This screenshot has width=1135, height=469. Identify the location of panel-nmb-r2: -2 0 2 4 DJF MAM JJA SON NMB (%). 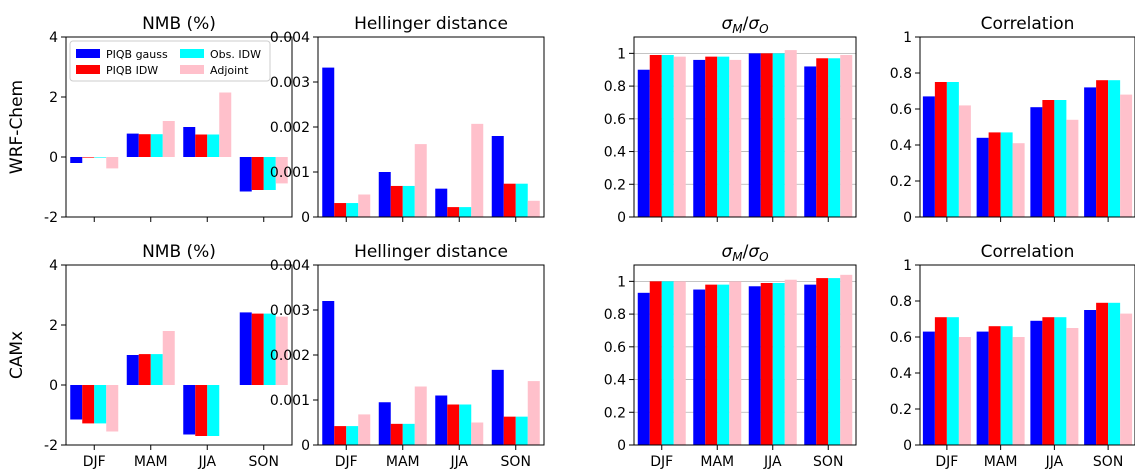
(168, 355).